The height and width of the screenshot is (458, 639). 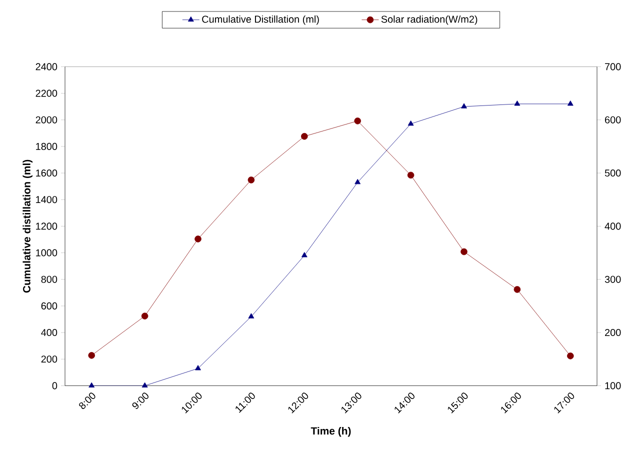 I want to click on y-tick-label: 2000, so click(x=47, y=120).